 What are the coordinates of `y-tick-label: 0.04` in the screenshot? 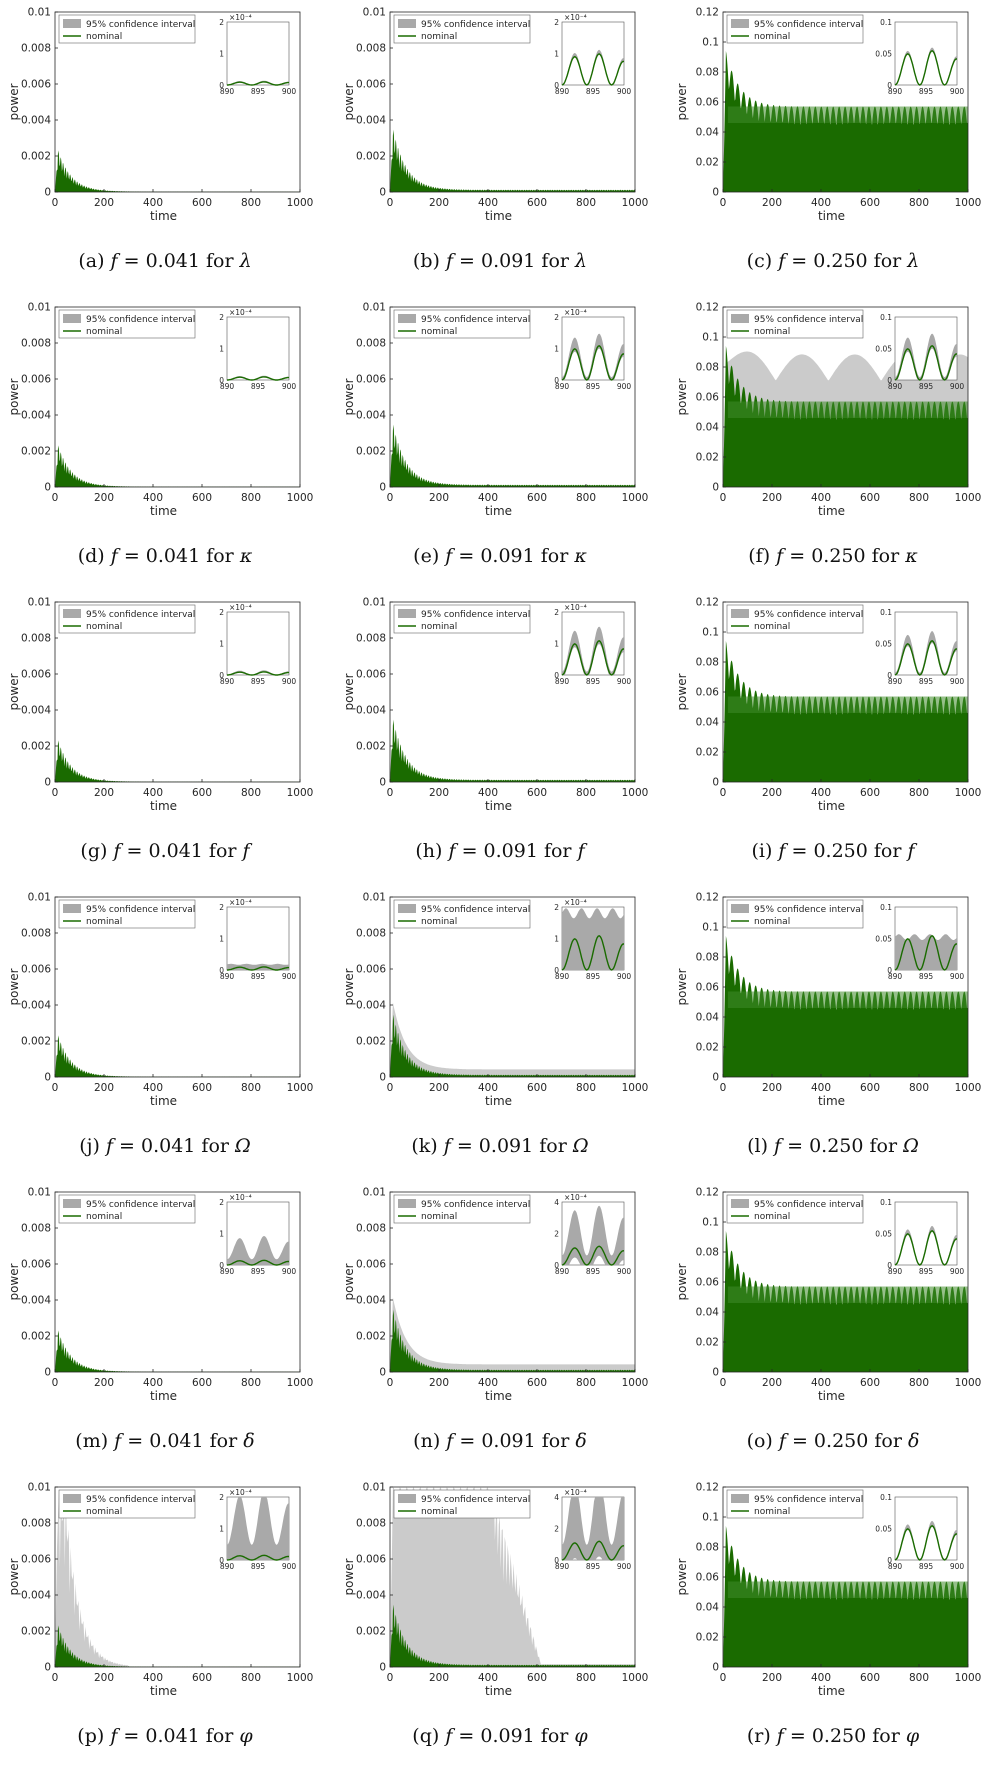 It's located at (708, 1608).